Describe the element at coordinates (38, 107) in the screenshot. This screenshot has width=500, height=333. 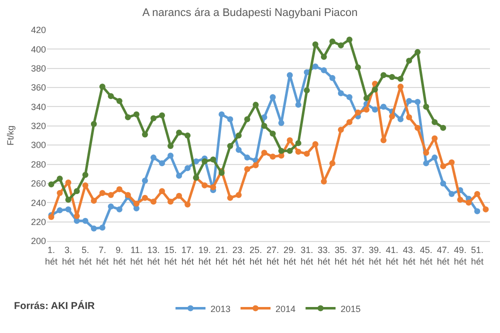
I see `y-tick-label: 340` at that location.